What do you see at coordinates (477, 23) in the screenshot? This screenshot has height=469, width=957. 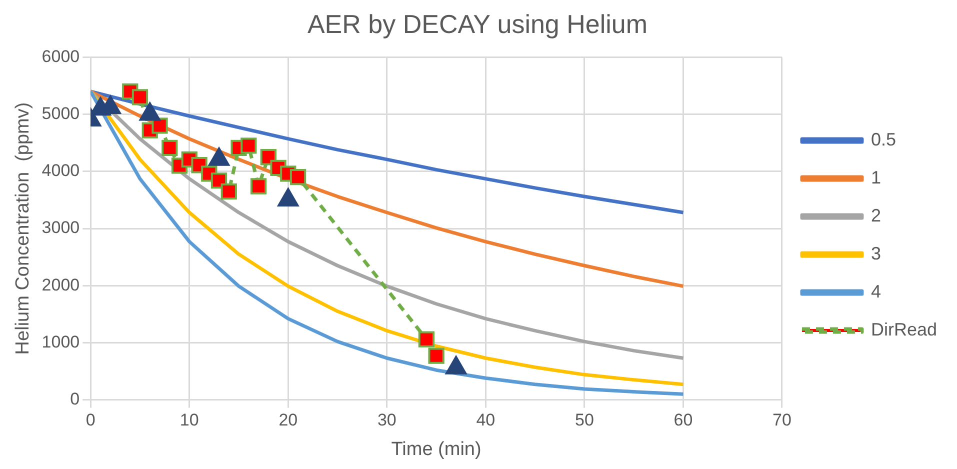 I see `chart-title: AER by DECAY using Helium` at bounding box center [477, 23].